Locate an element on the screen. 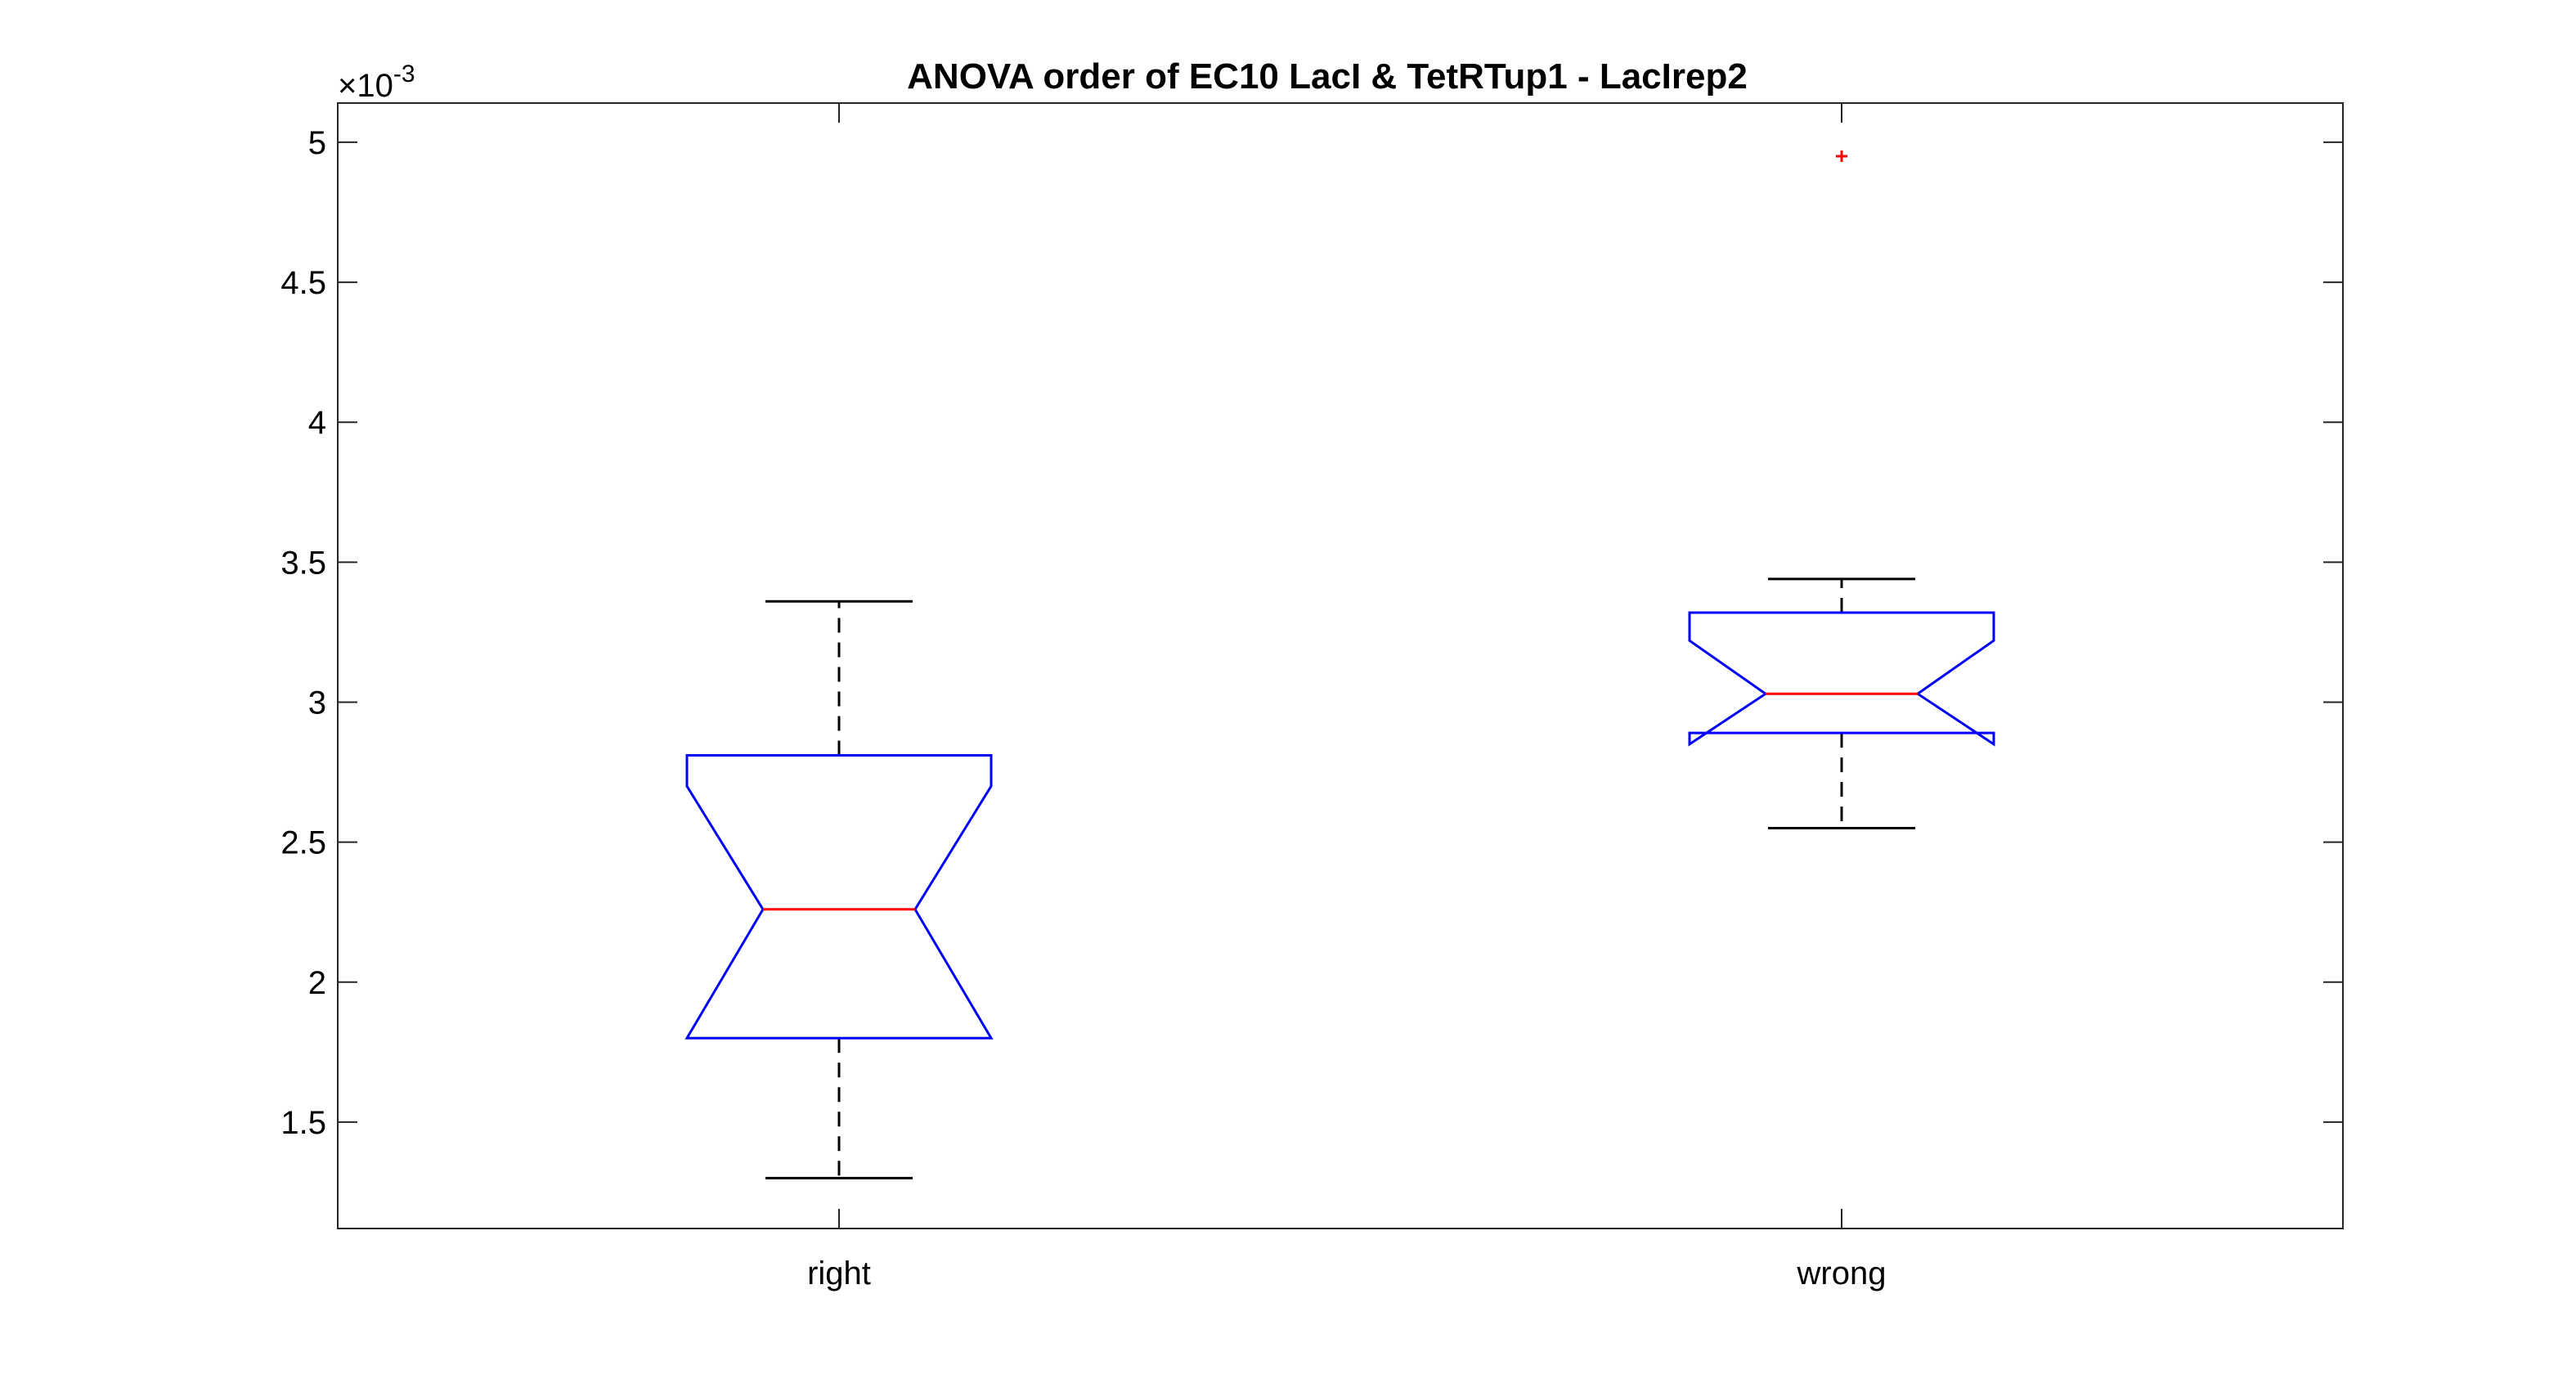 The height and width of the screenshot is (1379, 2576). outlier-point is located at coordinates (1842, 156).